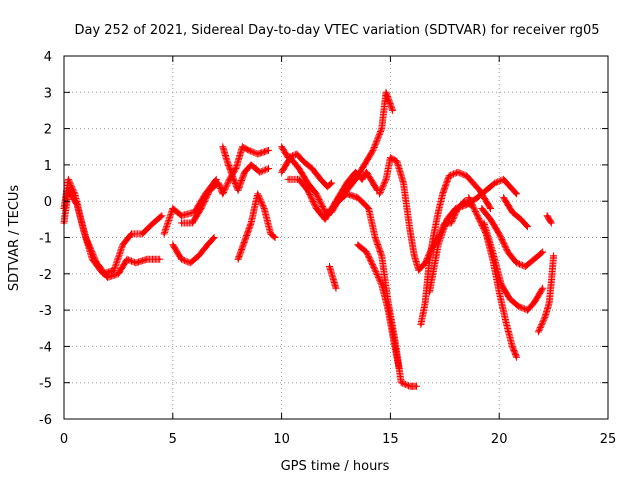 This screenshot has height=485, width=640. I want to click on series-markers, so click(515, 212).